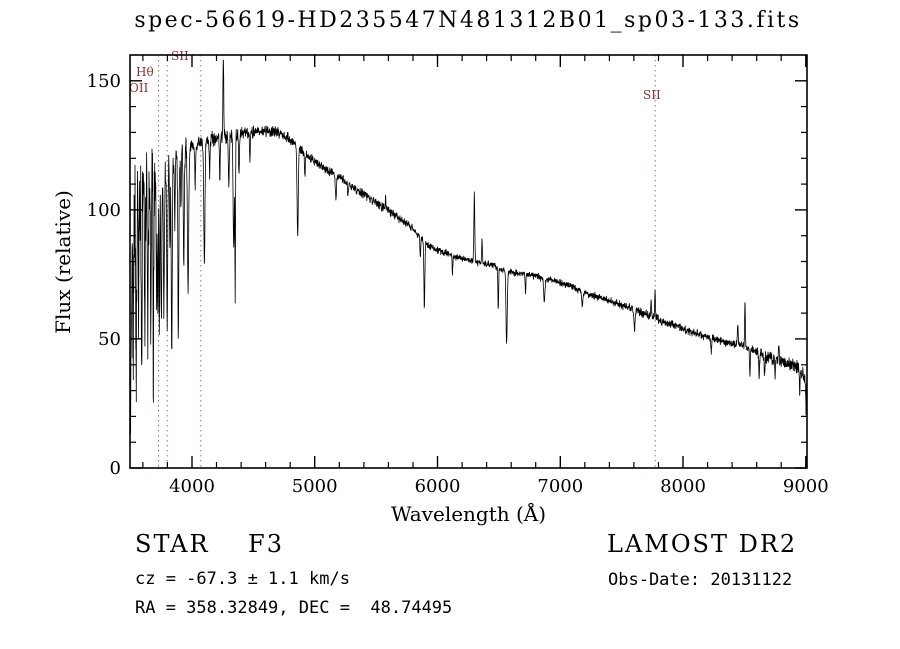  What do you see at coordinates (683, 486) in the screenshot?
I see `x-tick-label: 8000` at bounding box center [683, 486].